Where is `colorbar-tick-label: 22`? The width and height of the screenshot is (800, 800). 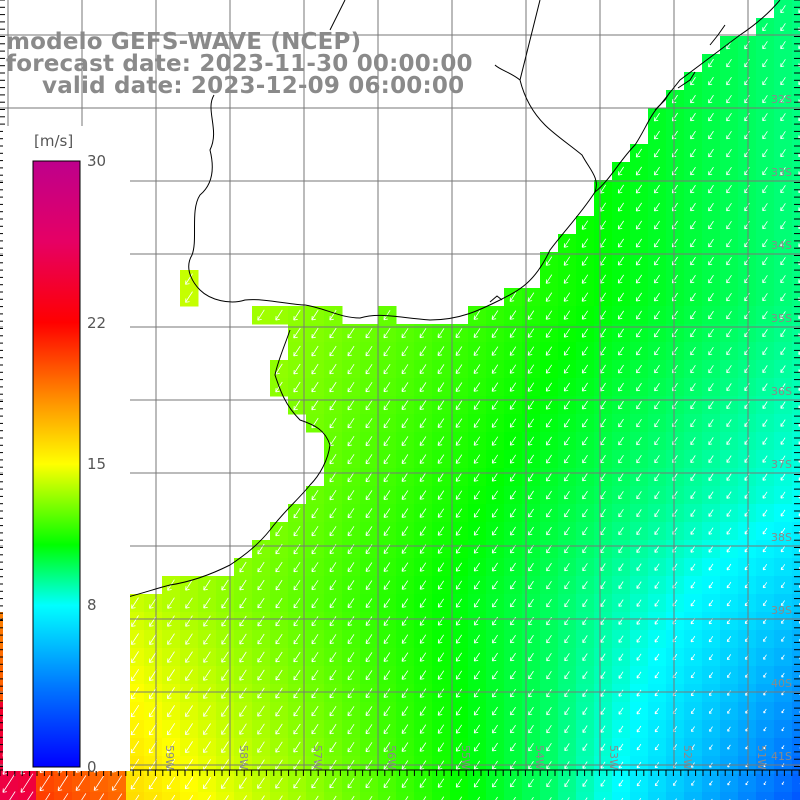
colorbar-tick-label: 22 is located at coordinates (97, 322).